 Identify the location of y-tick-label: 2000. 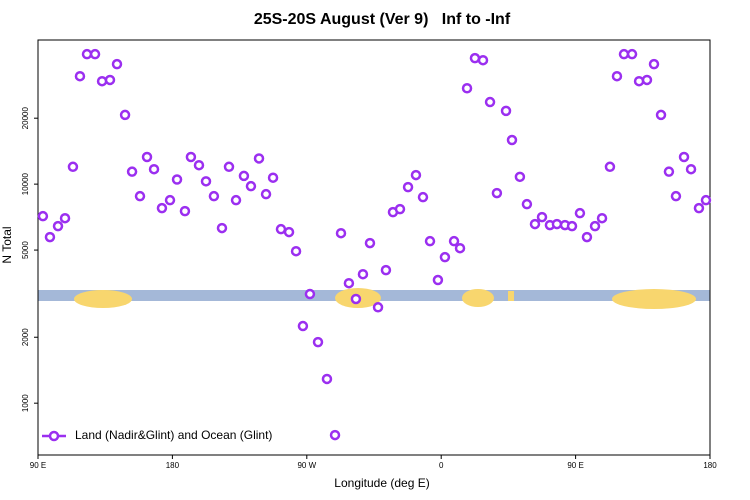
(25, 337).